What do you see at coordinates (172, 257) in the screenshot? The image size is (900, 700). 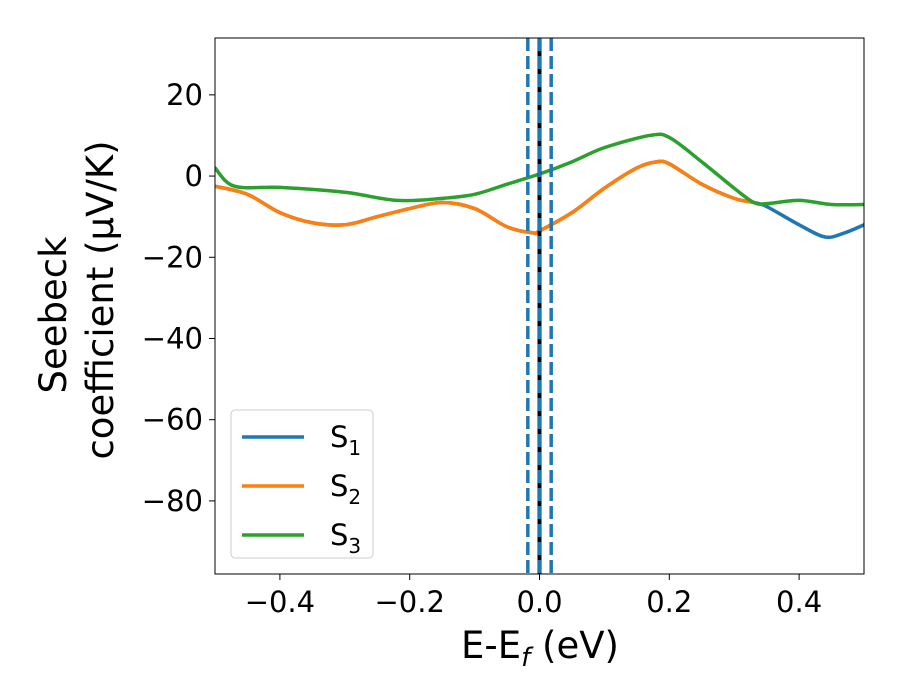 I see `y-tick-label: −20` at bounding box center [172, 257].